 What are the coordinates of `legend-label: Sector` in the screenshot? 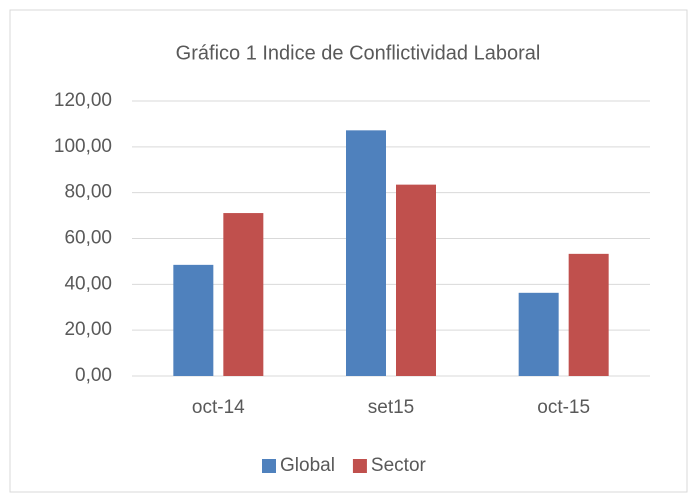 It's located at (399, 465).